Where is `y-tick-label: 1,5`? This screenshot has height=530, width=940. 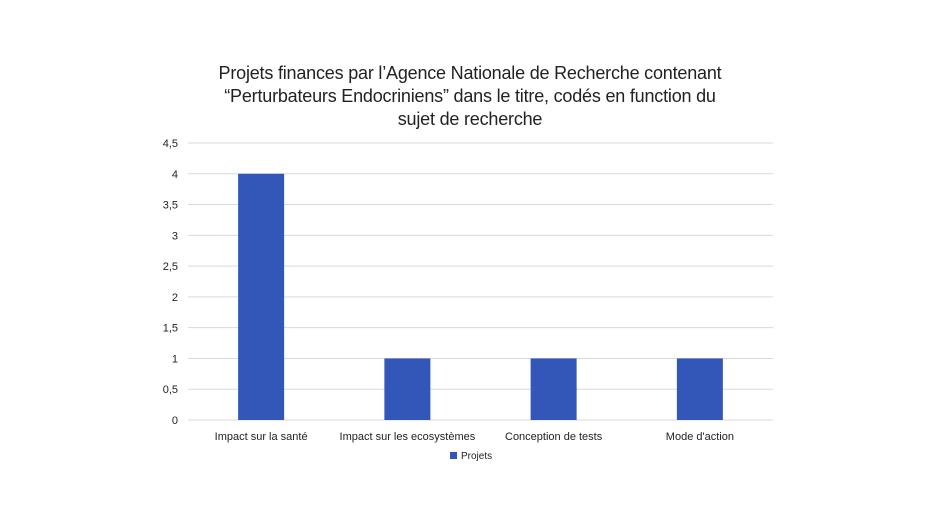
y-tick-label: 1,5 is located at coordinates (170, 329).